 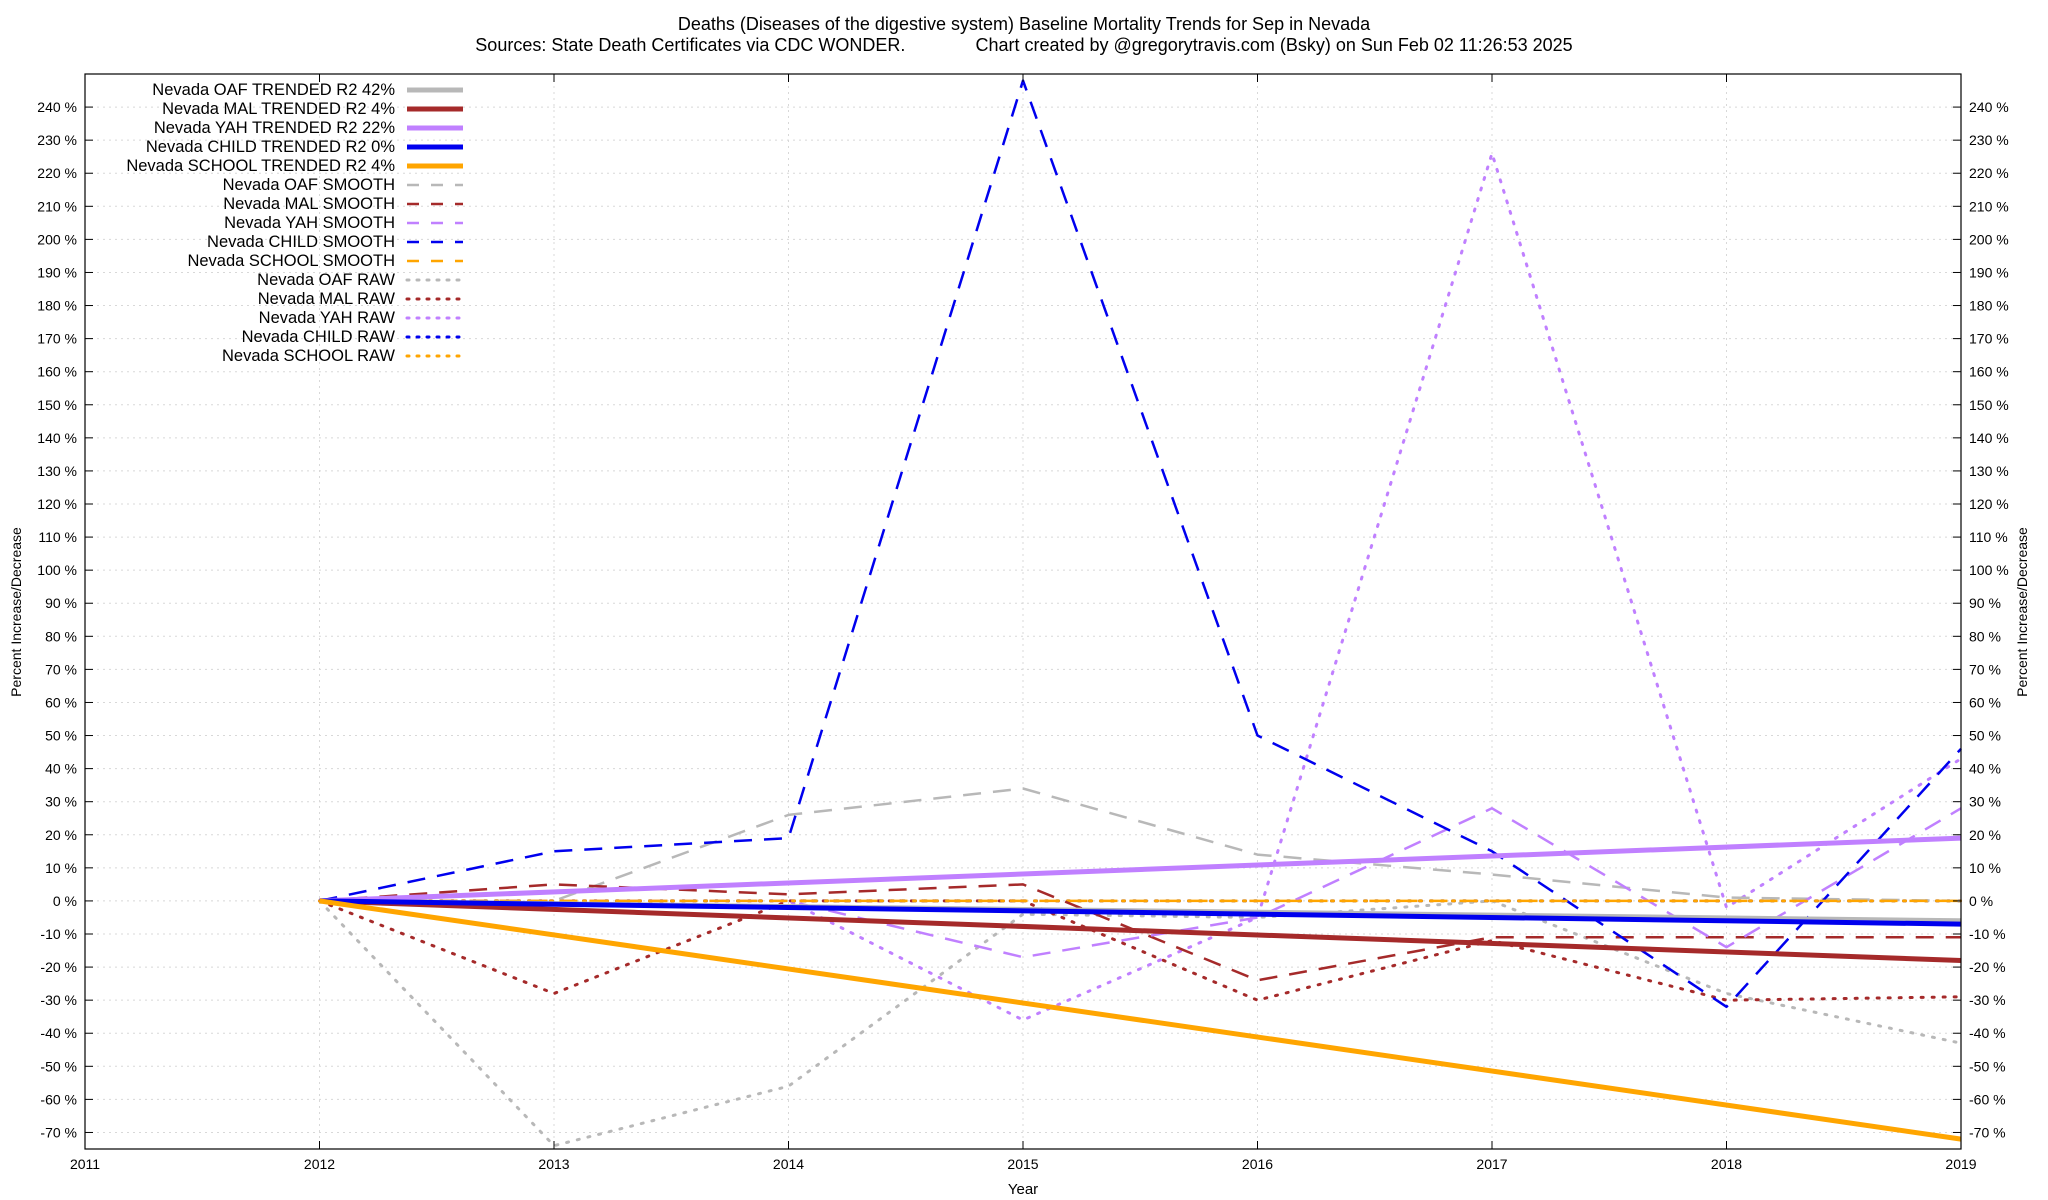 What do you see at coordinates (1989, 173) in the screenshot?
I see `y-tick-label-right: 220 %` at bounding box center [1989, 173].